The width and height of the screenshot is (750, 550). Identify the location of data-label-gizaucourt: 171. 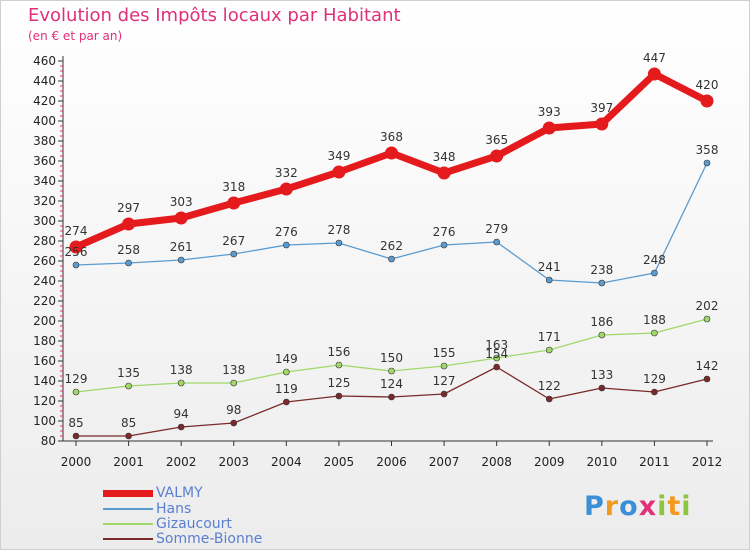
(549, 337).